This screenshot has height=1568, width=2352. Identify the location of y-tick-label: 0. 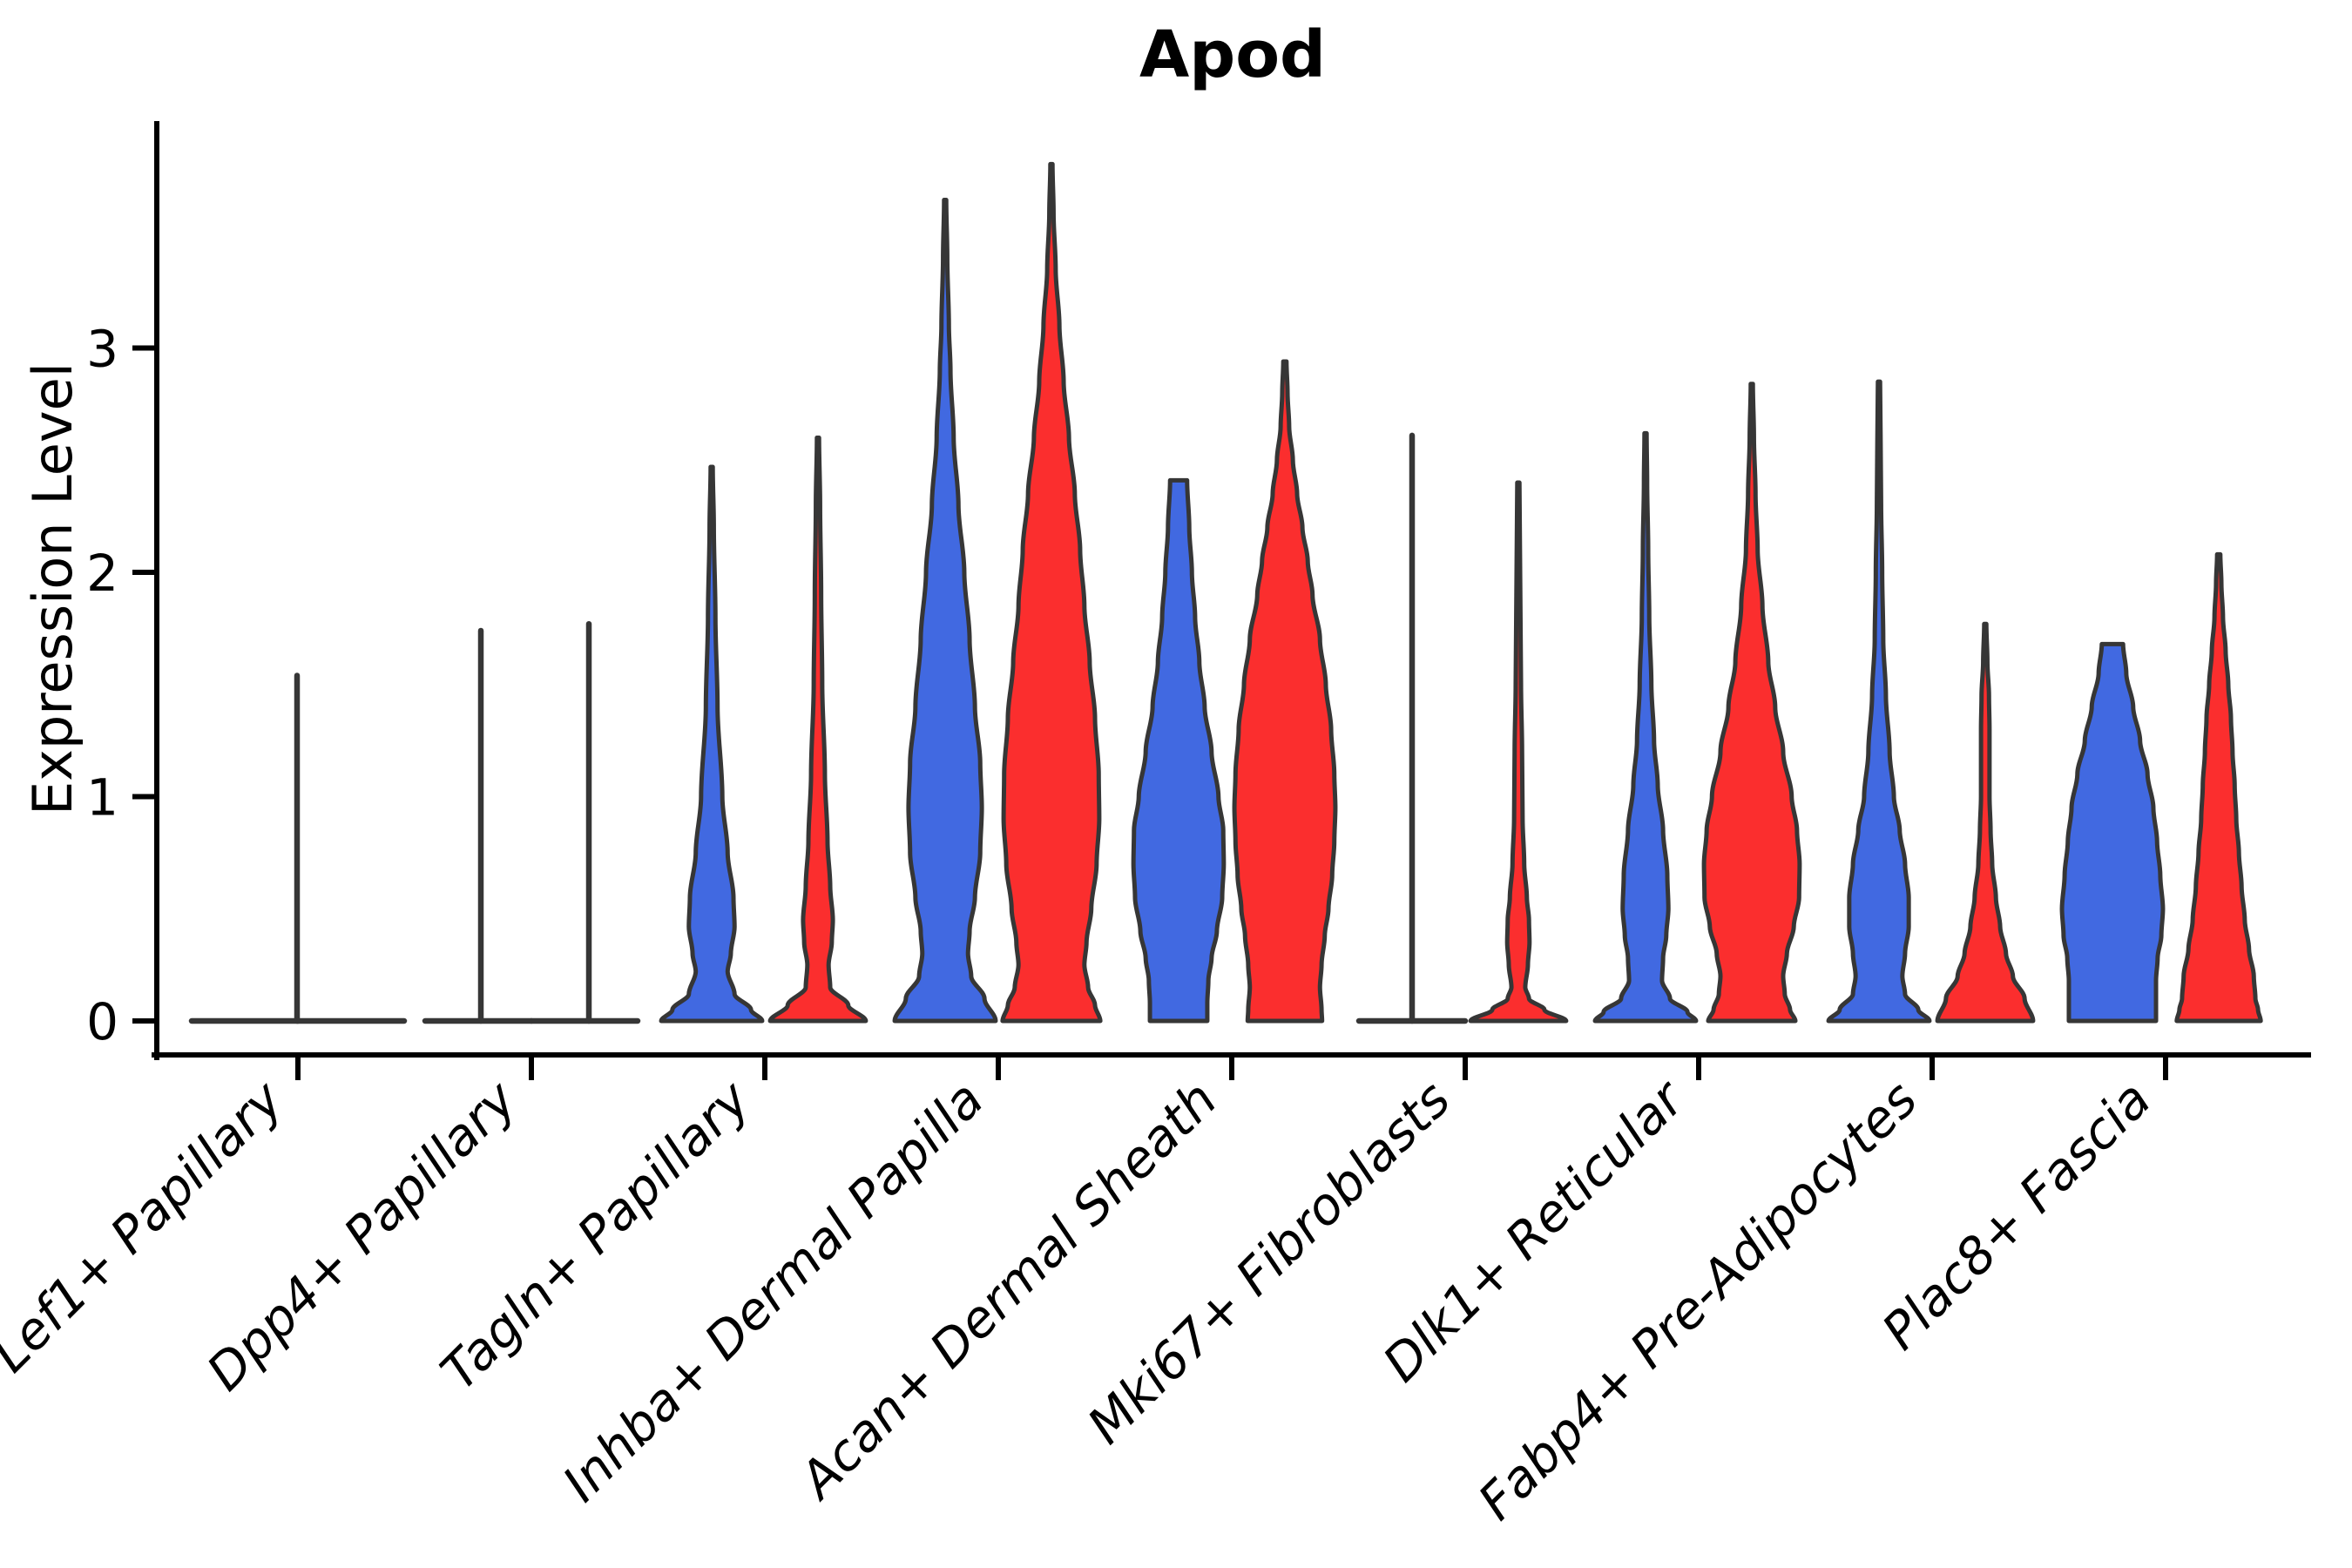
(102, 1022).